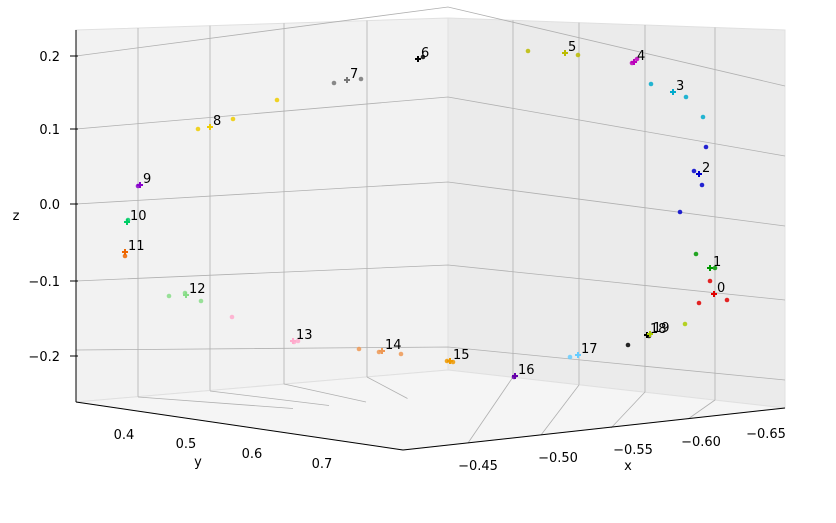 Image resolution: width=836 pixels, height=523 pixels. Describe the element at coordinates (701, 442) in the screenshot. I see `x-tick-label: −0.60` at that location.